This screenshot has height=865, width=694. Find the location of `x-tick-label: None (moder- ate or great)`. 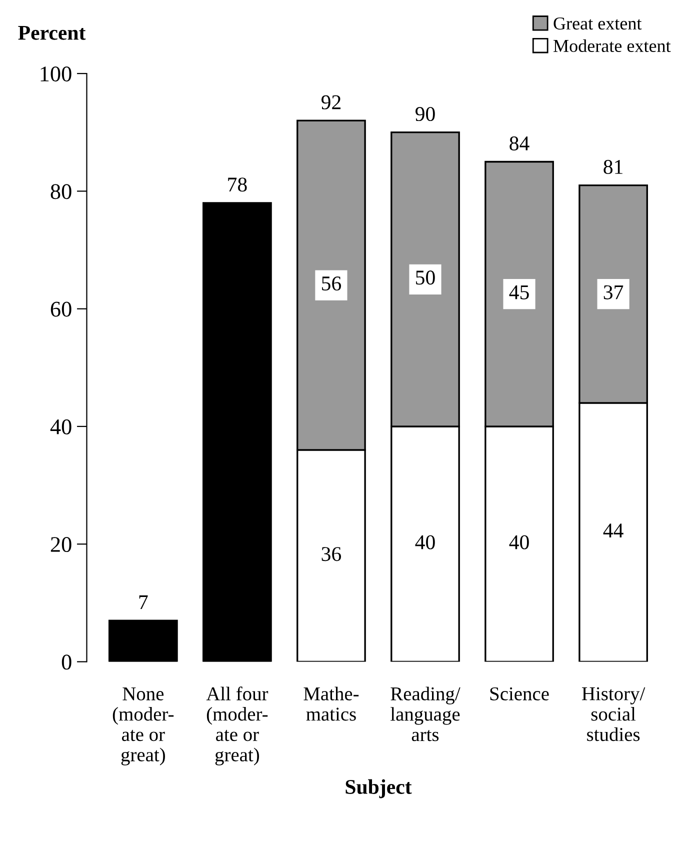

x-tick-label: None (moder- ate or great) is located at coordinates (143, 726).